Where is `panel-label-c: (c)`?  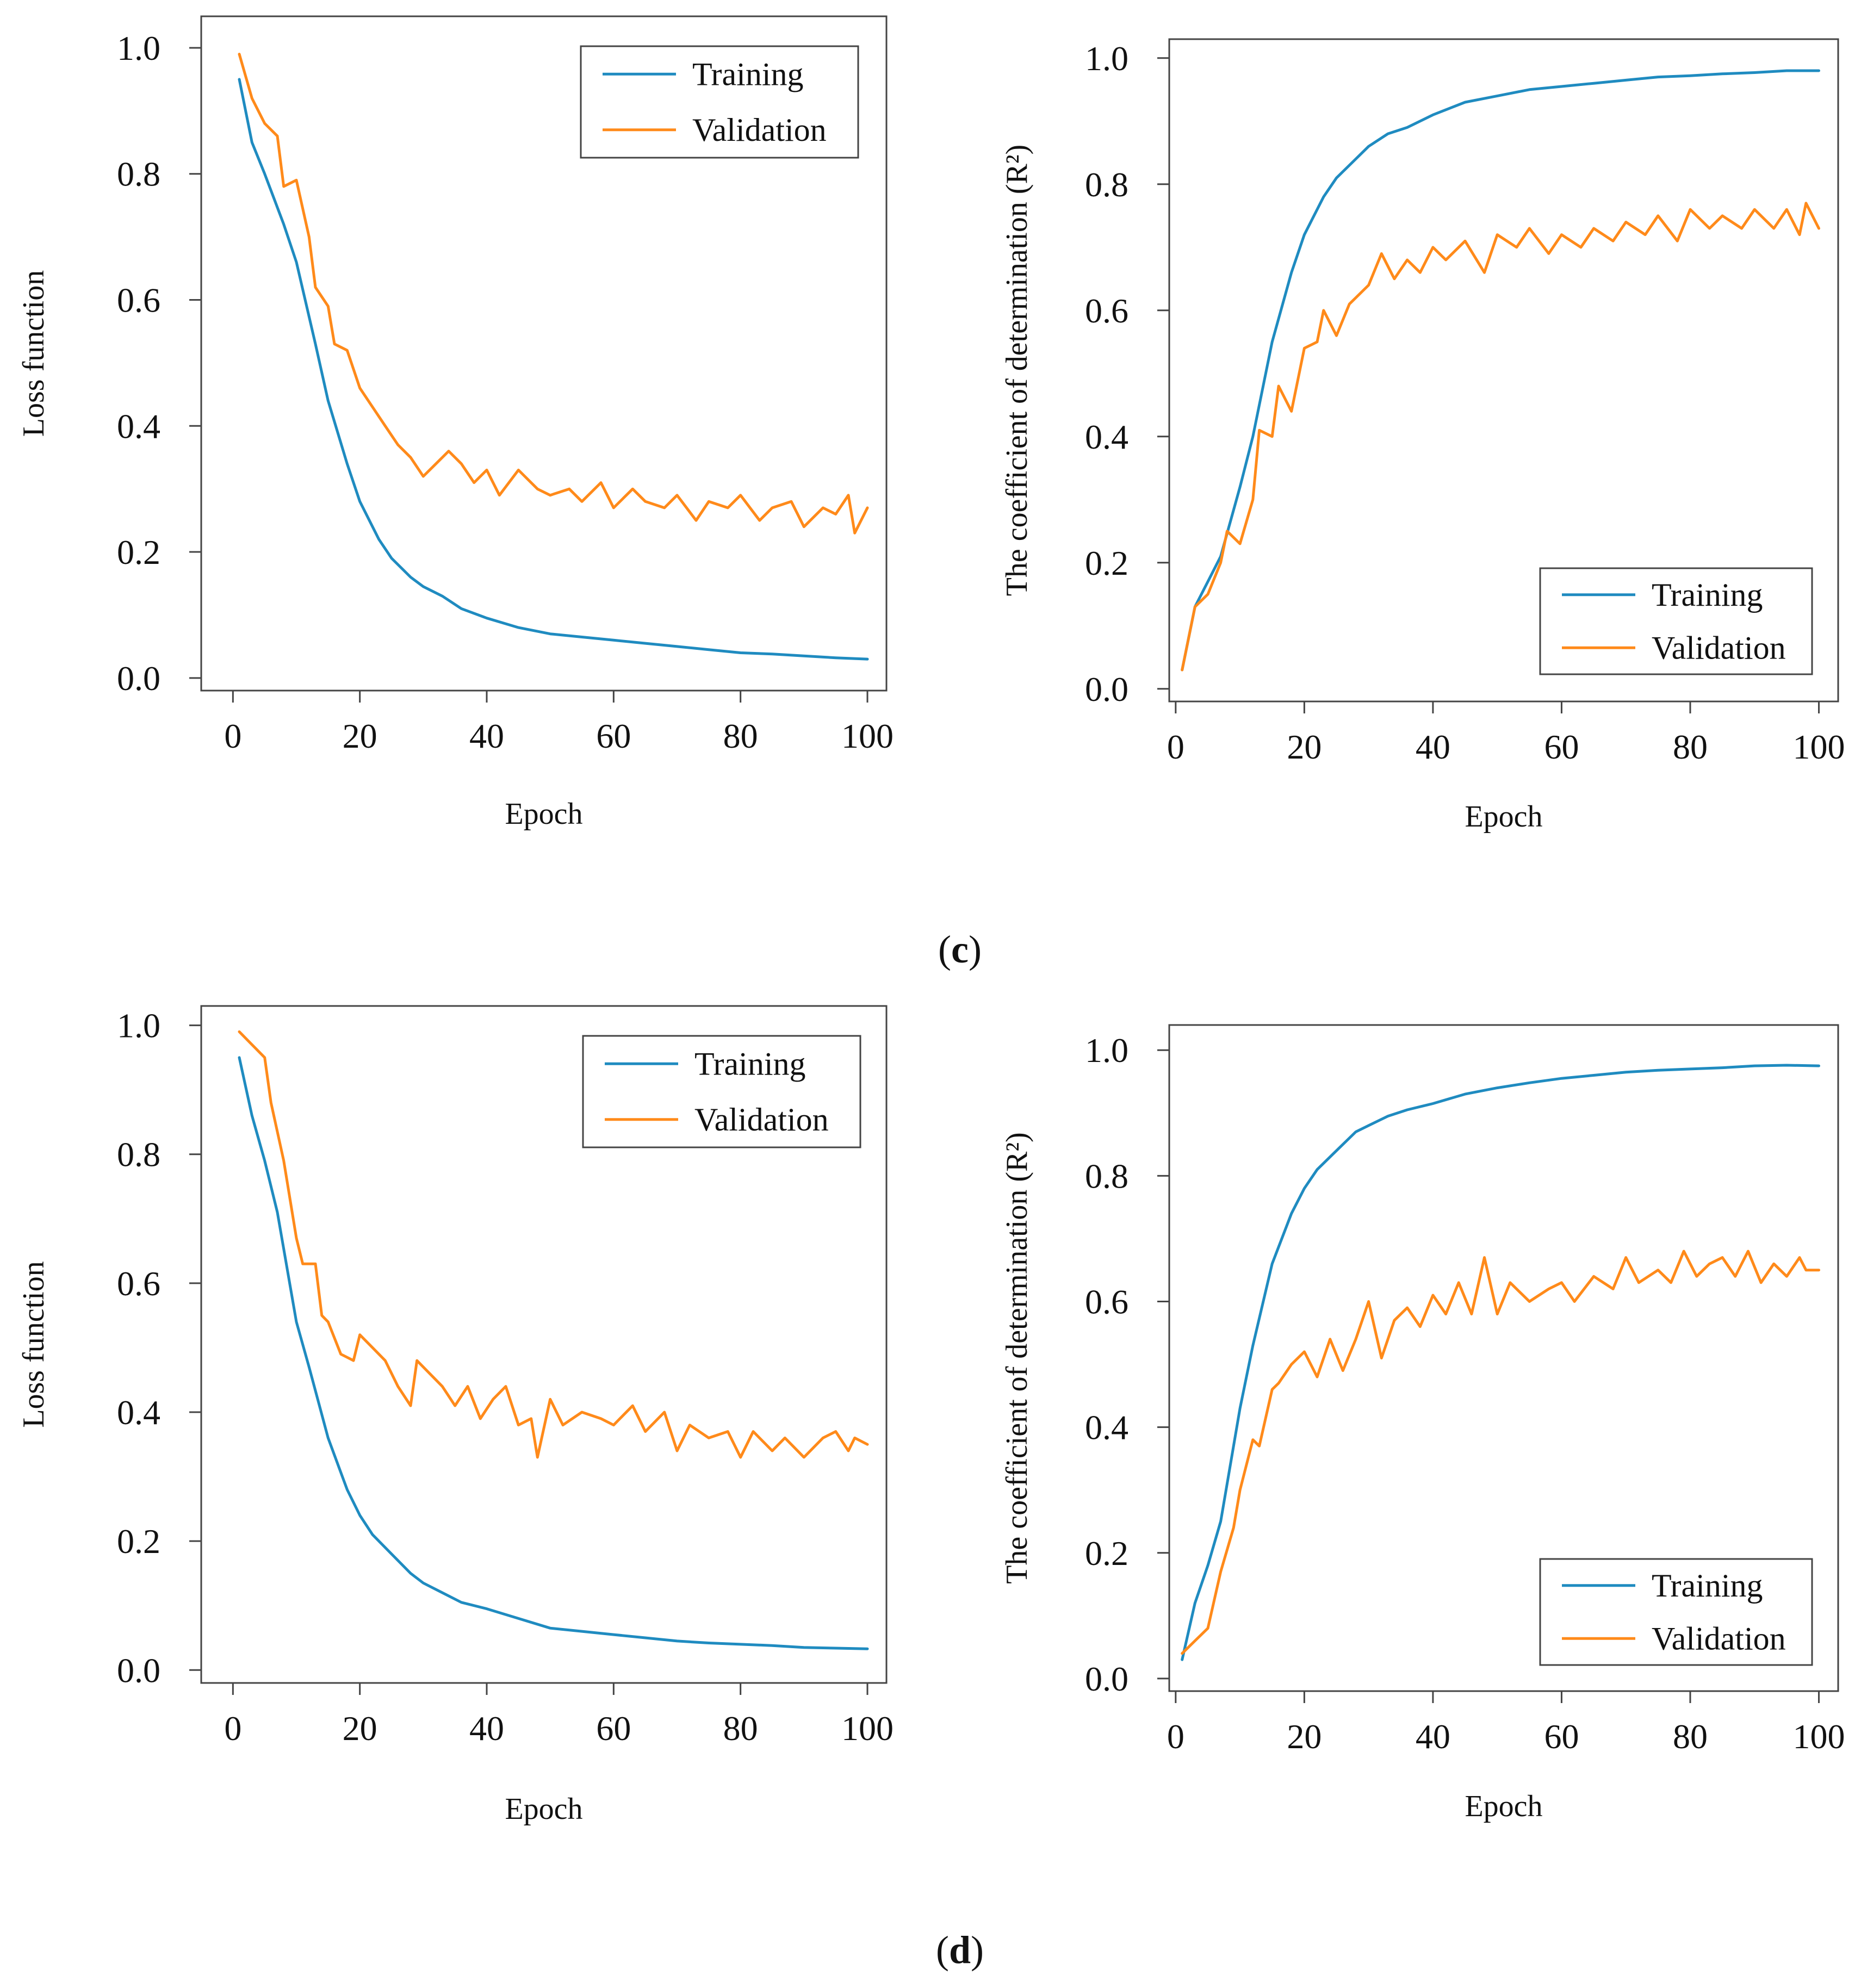
panel-label-c: (c) is located at coordinates (960, 950).